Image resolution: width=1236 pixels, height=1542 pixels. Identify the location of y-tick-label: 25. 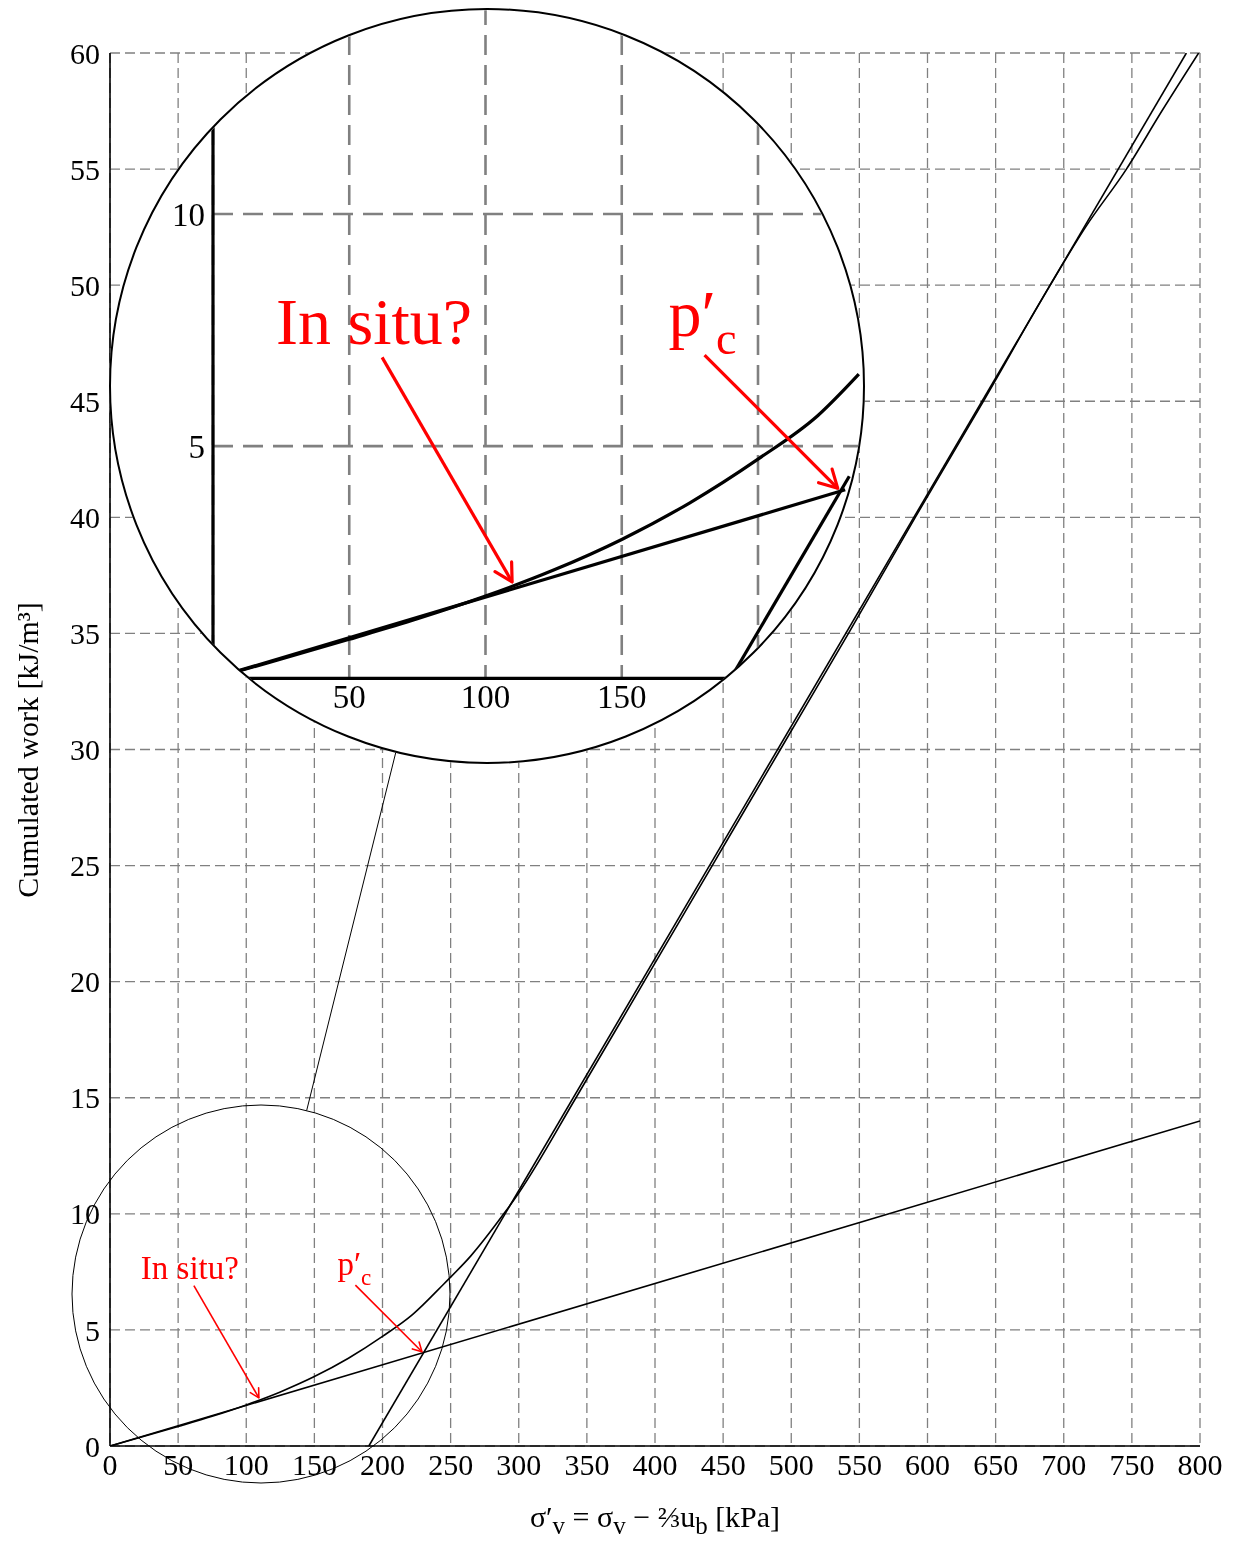
(85, 866).